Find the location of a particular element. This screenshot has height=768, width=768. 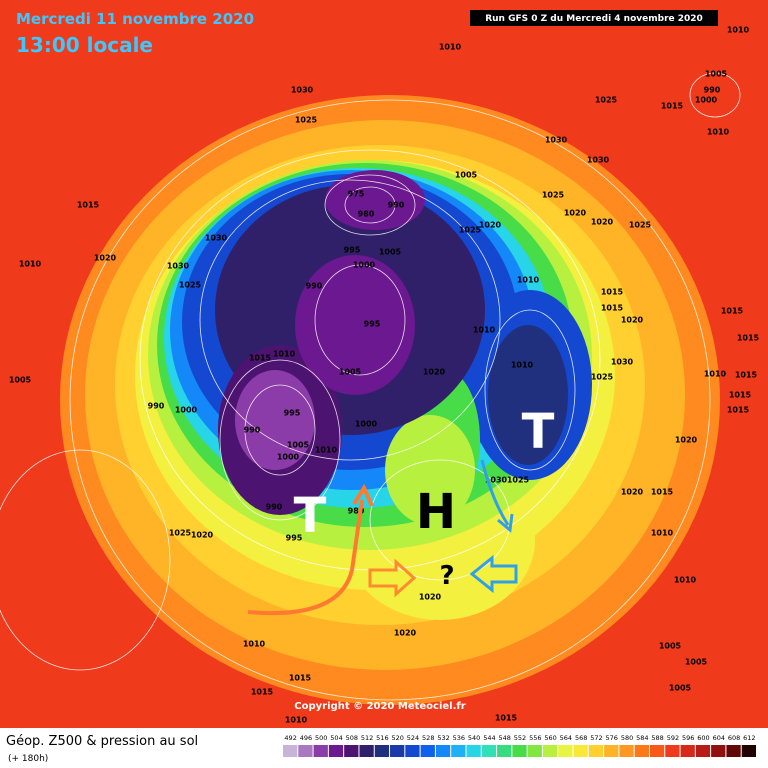

legend-scale-label: 592 is located at coordinates (673, 738).